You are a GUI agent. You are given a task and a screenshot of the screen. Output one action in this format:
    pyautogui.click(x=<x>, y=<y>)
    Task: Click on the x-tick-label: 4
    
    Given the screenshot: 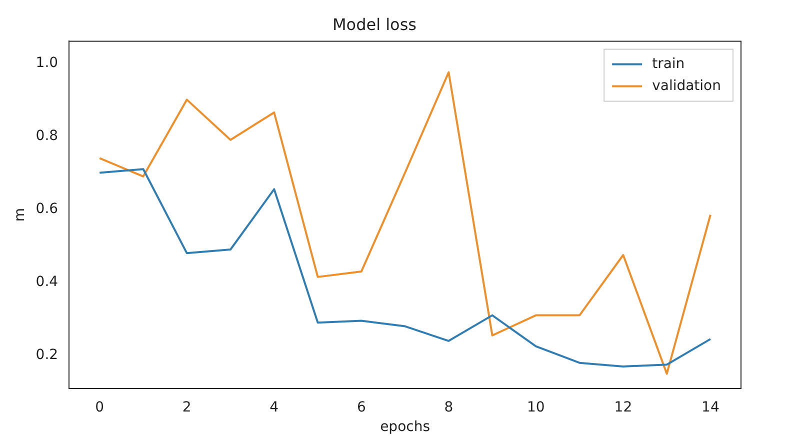 What is the action you would take?
    pyautogui.click(x=274, y=407)
    